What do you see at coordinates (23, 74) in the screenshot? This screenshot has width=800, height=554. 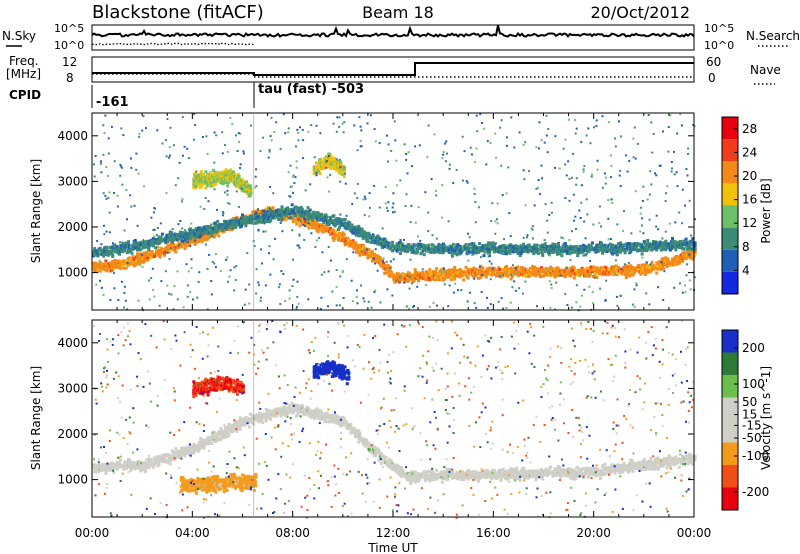 I see `freq-unit-label: [MHz]` at bounding box center [23, 74].